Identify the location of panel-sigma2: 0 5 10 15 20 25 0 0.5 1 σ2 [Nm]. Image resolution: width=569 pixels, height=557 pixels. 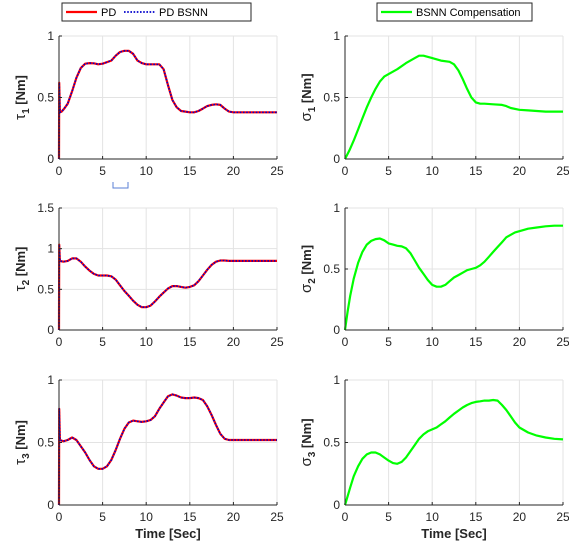
(433, 275).